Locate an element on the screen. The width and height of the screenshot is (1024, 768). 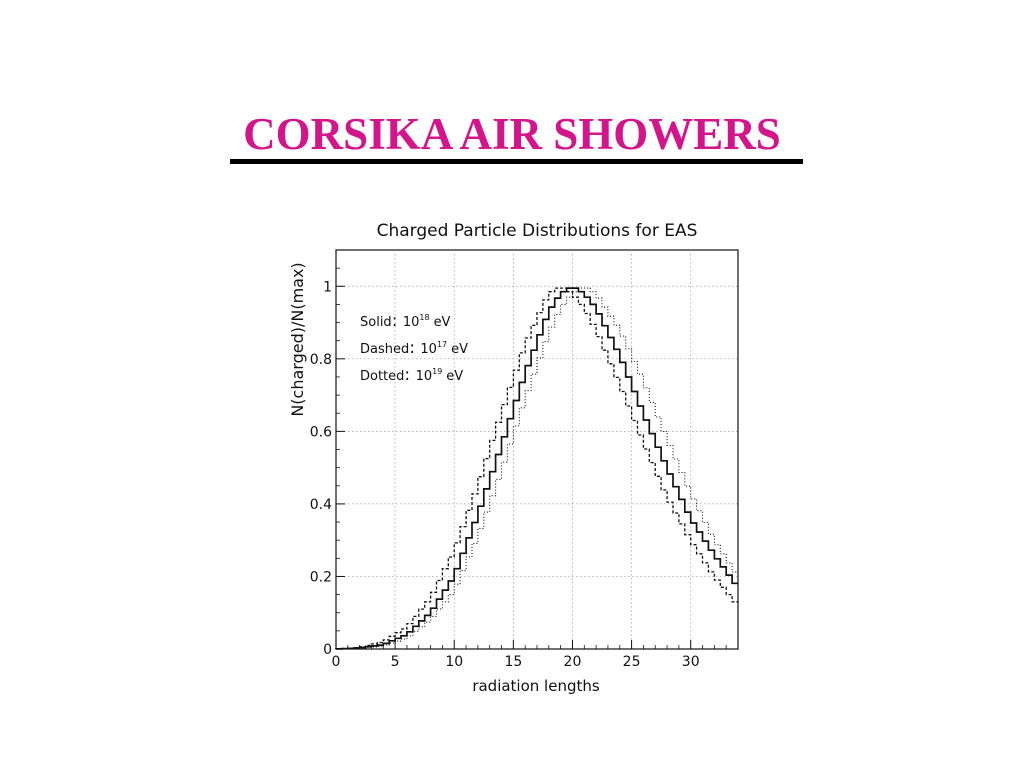
x-tick-label: 25 is located at coordinates (632, 662).